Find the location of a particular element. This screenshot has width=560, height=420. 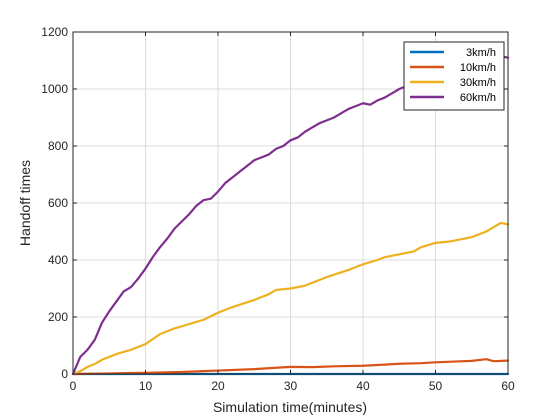

y-tick-label: 1000 is located at coordinates (54, 89).